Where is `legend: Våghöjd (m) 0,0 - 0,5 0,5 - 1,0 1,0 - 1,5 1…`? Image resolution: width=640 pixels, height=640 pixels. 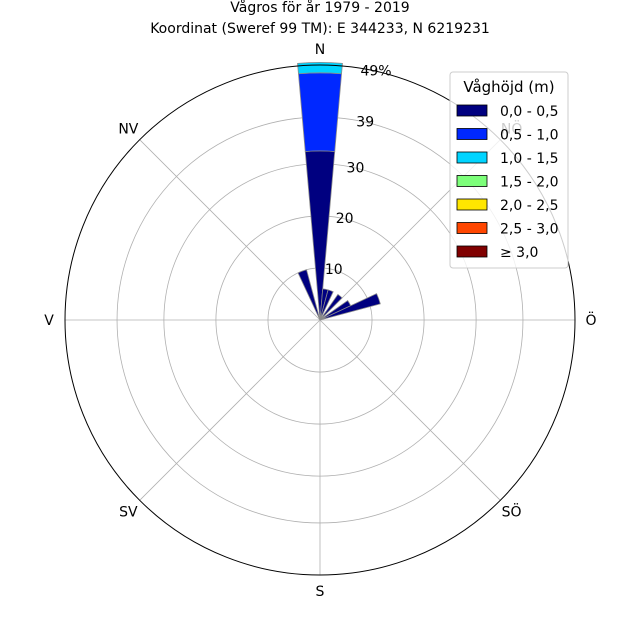 legend: Våghöjd (m) 0,0 - 0,5 0,5 - 1,0 1,0 - 1,5 1… is located at coordinates (509, 170).